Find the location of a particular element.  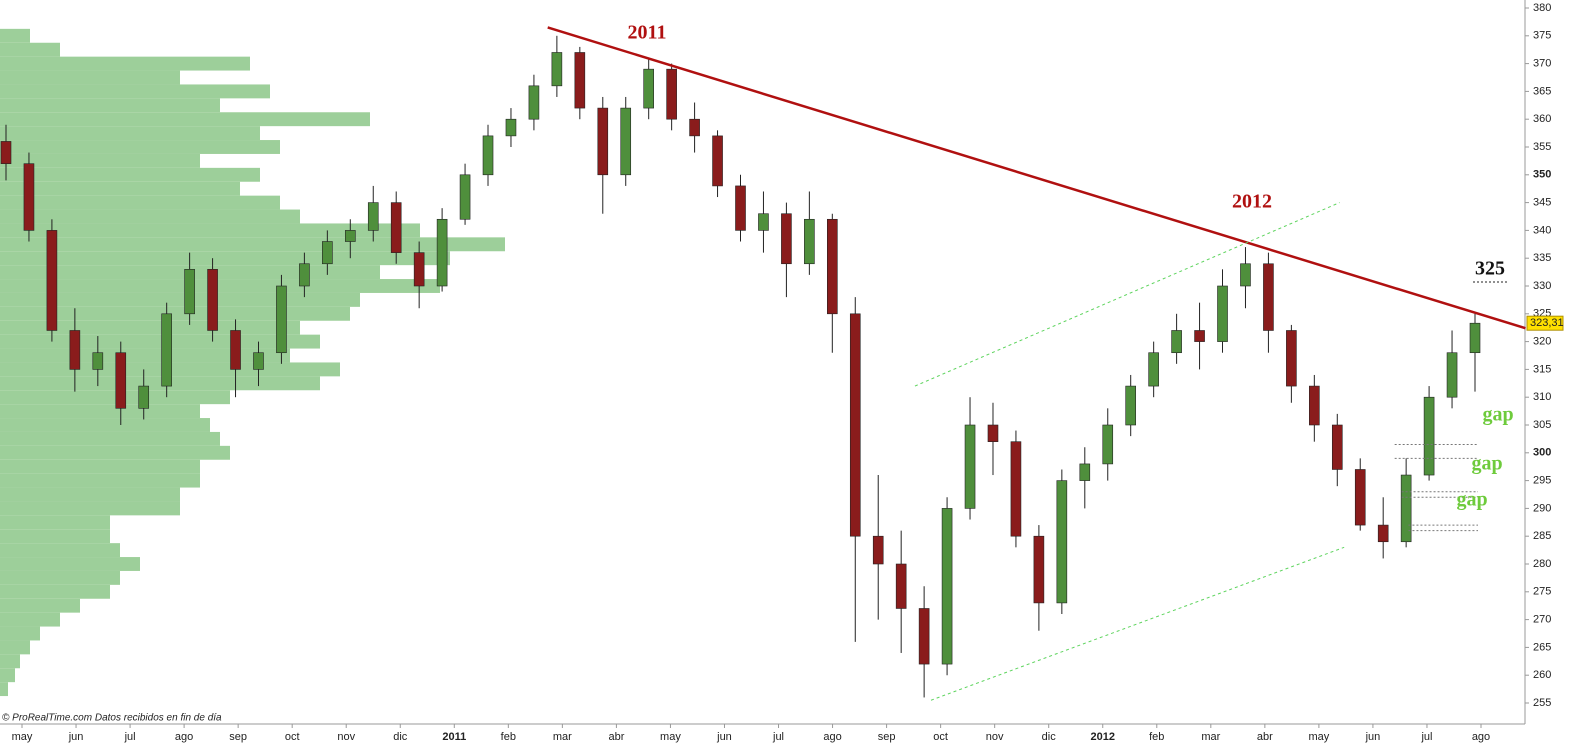

y-tick-label: 370 is located at coordinates (1542, 64).